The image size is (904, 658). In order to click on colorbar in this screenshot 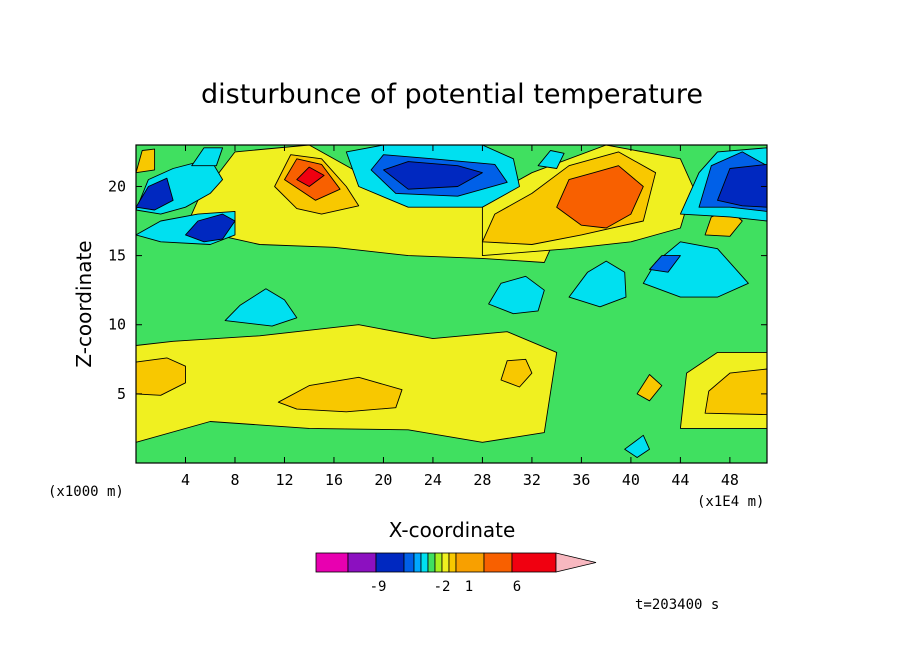, I will do `click(456, 562)`.